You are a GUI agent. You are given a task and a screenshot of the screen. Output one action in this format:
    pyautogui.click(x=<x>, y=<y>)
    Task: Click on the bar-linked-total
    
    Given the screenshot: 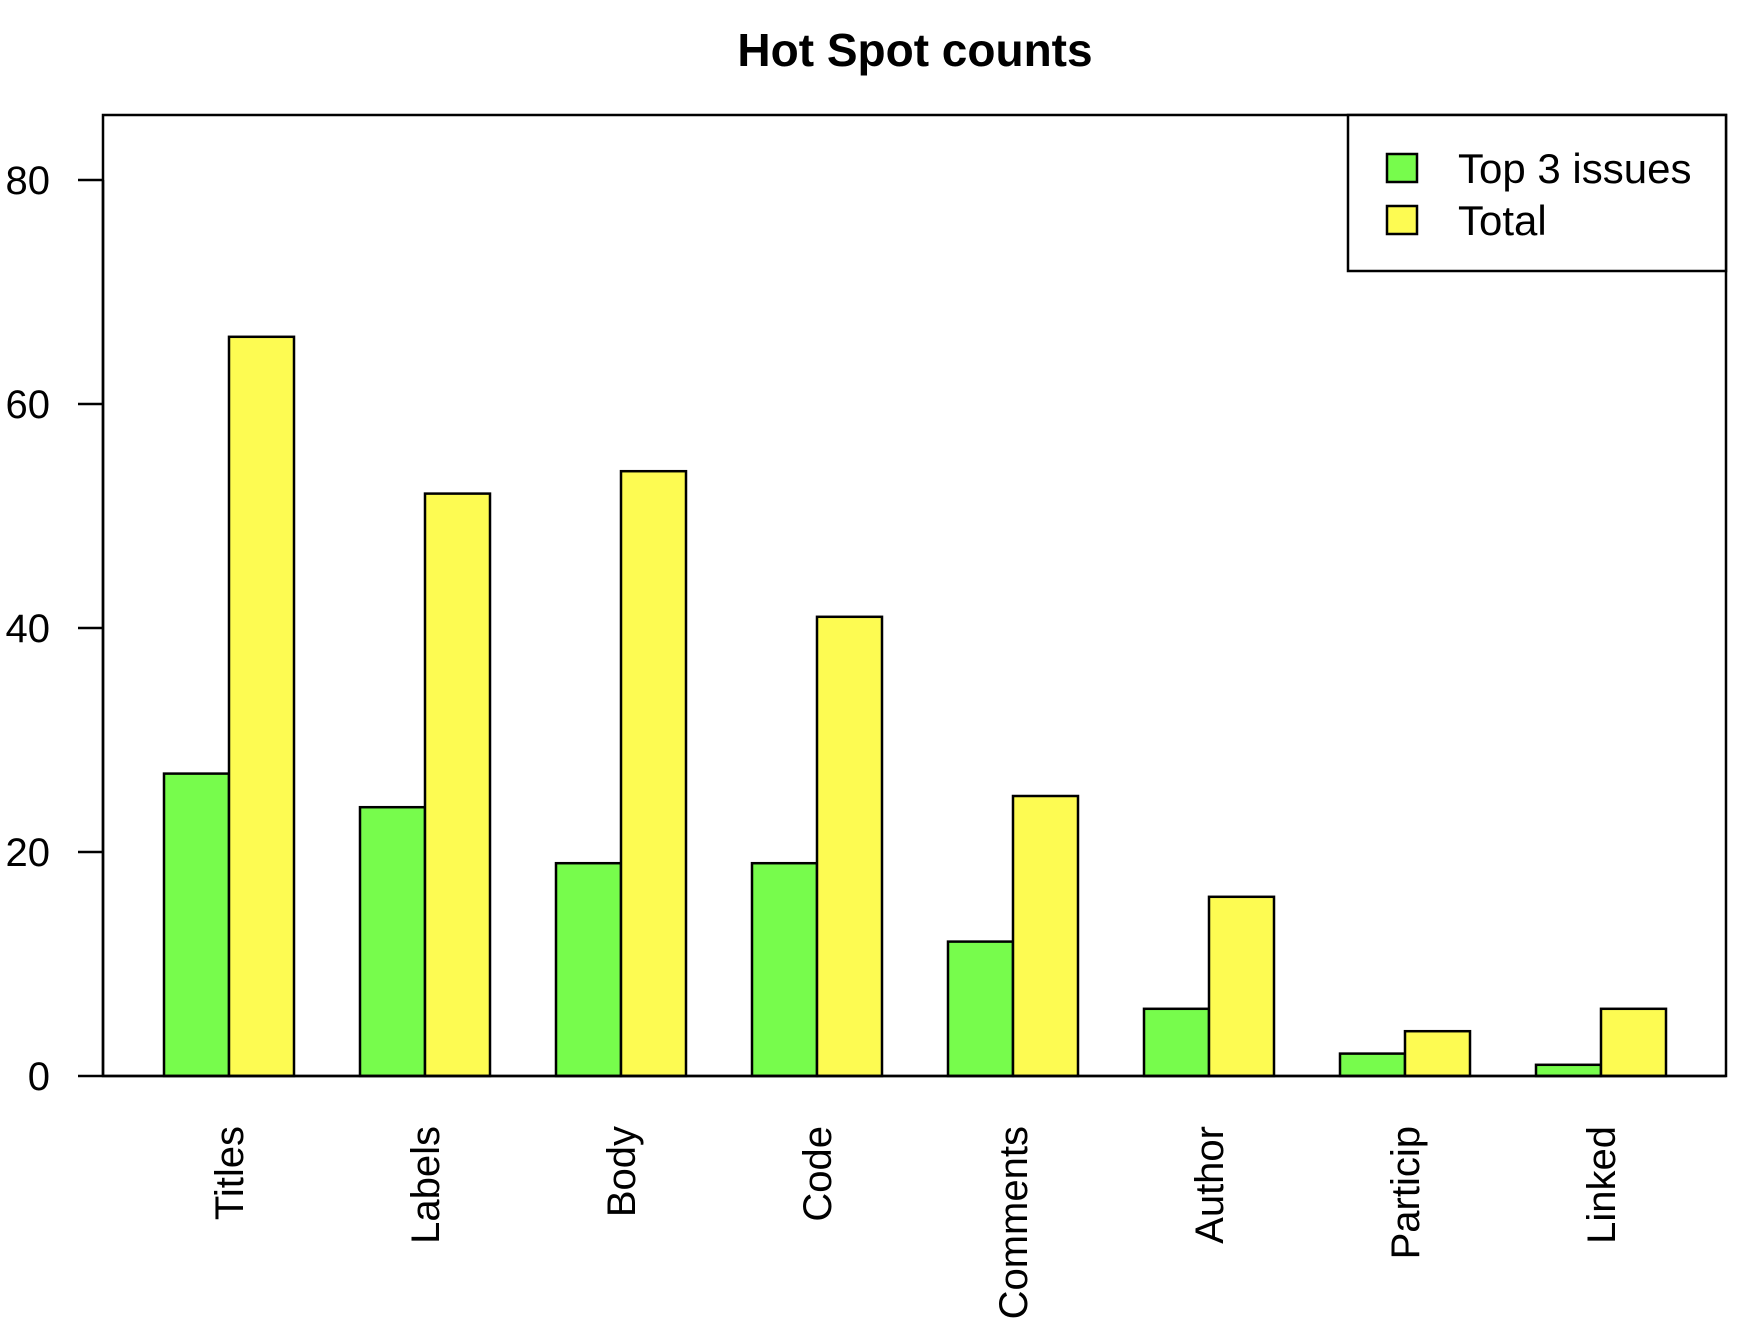 What is the action you would take?
    pyautogui.click(x=1633, y=1042)
    